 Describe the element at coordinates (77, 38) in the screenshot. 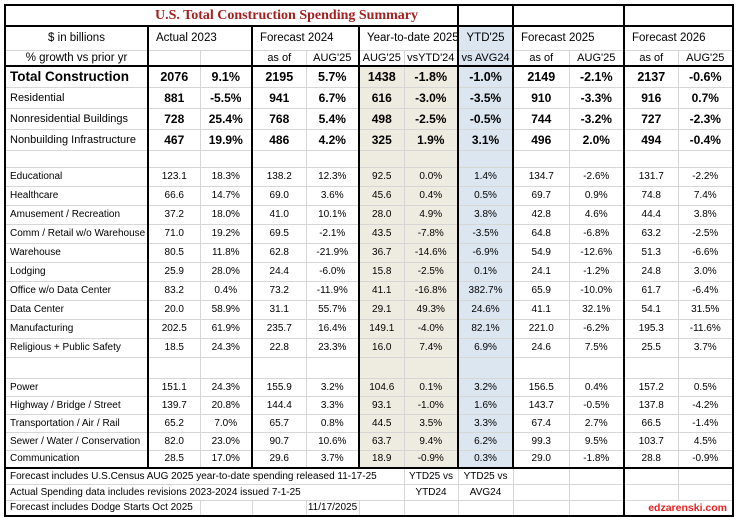

I see `units-label-billions: $ in billions` at that location.